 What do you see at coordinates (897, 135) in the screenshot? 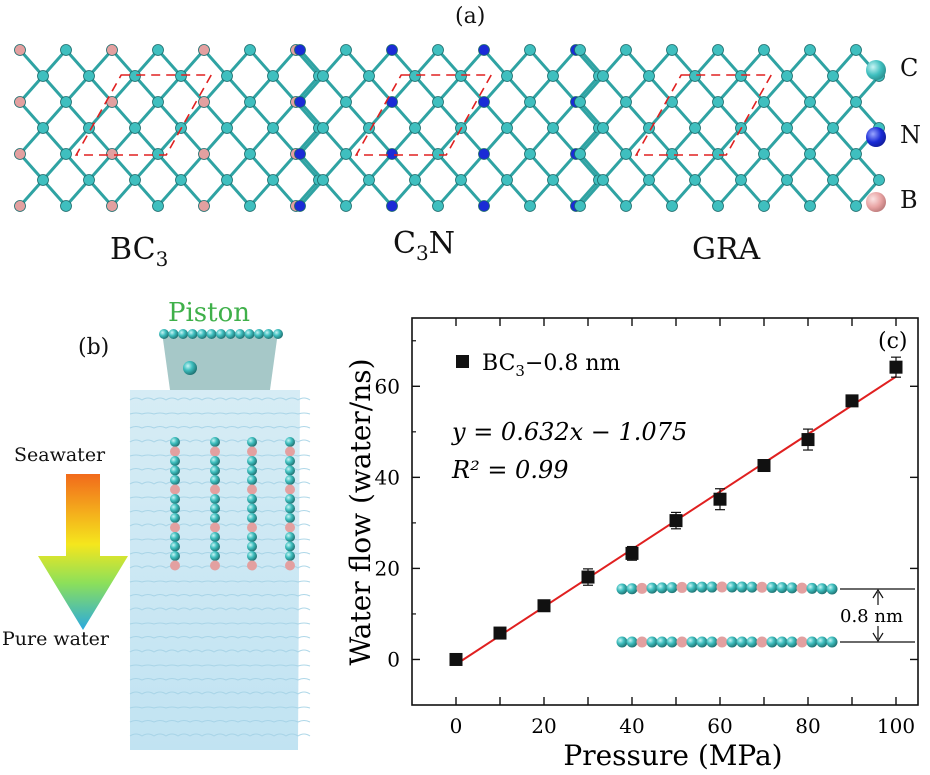
I see `atom-legend: C N B` at bounding box center [897, 135].